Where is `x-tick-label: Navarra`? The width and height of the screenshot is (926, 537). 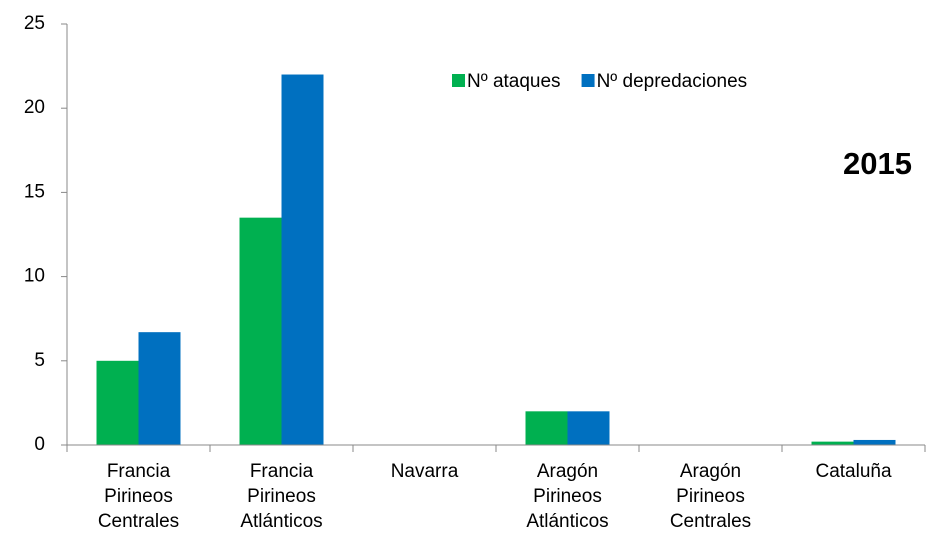 x-tick-label: Navarra is located at coordinates (425, 471).